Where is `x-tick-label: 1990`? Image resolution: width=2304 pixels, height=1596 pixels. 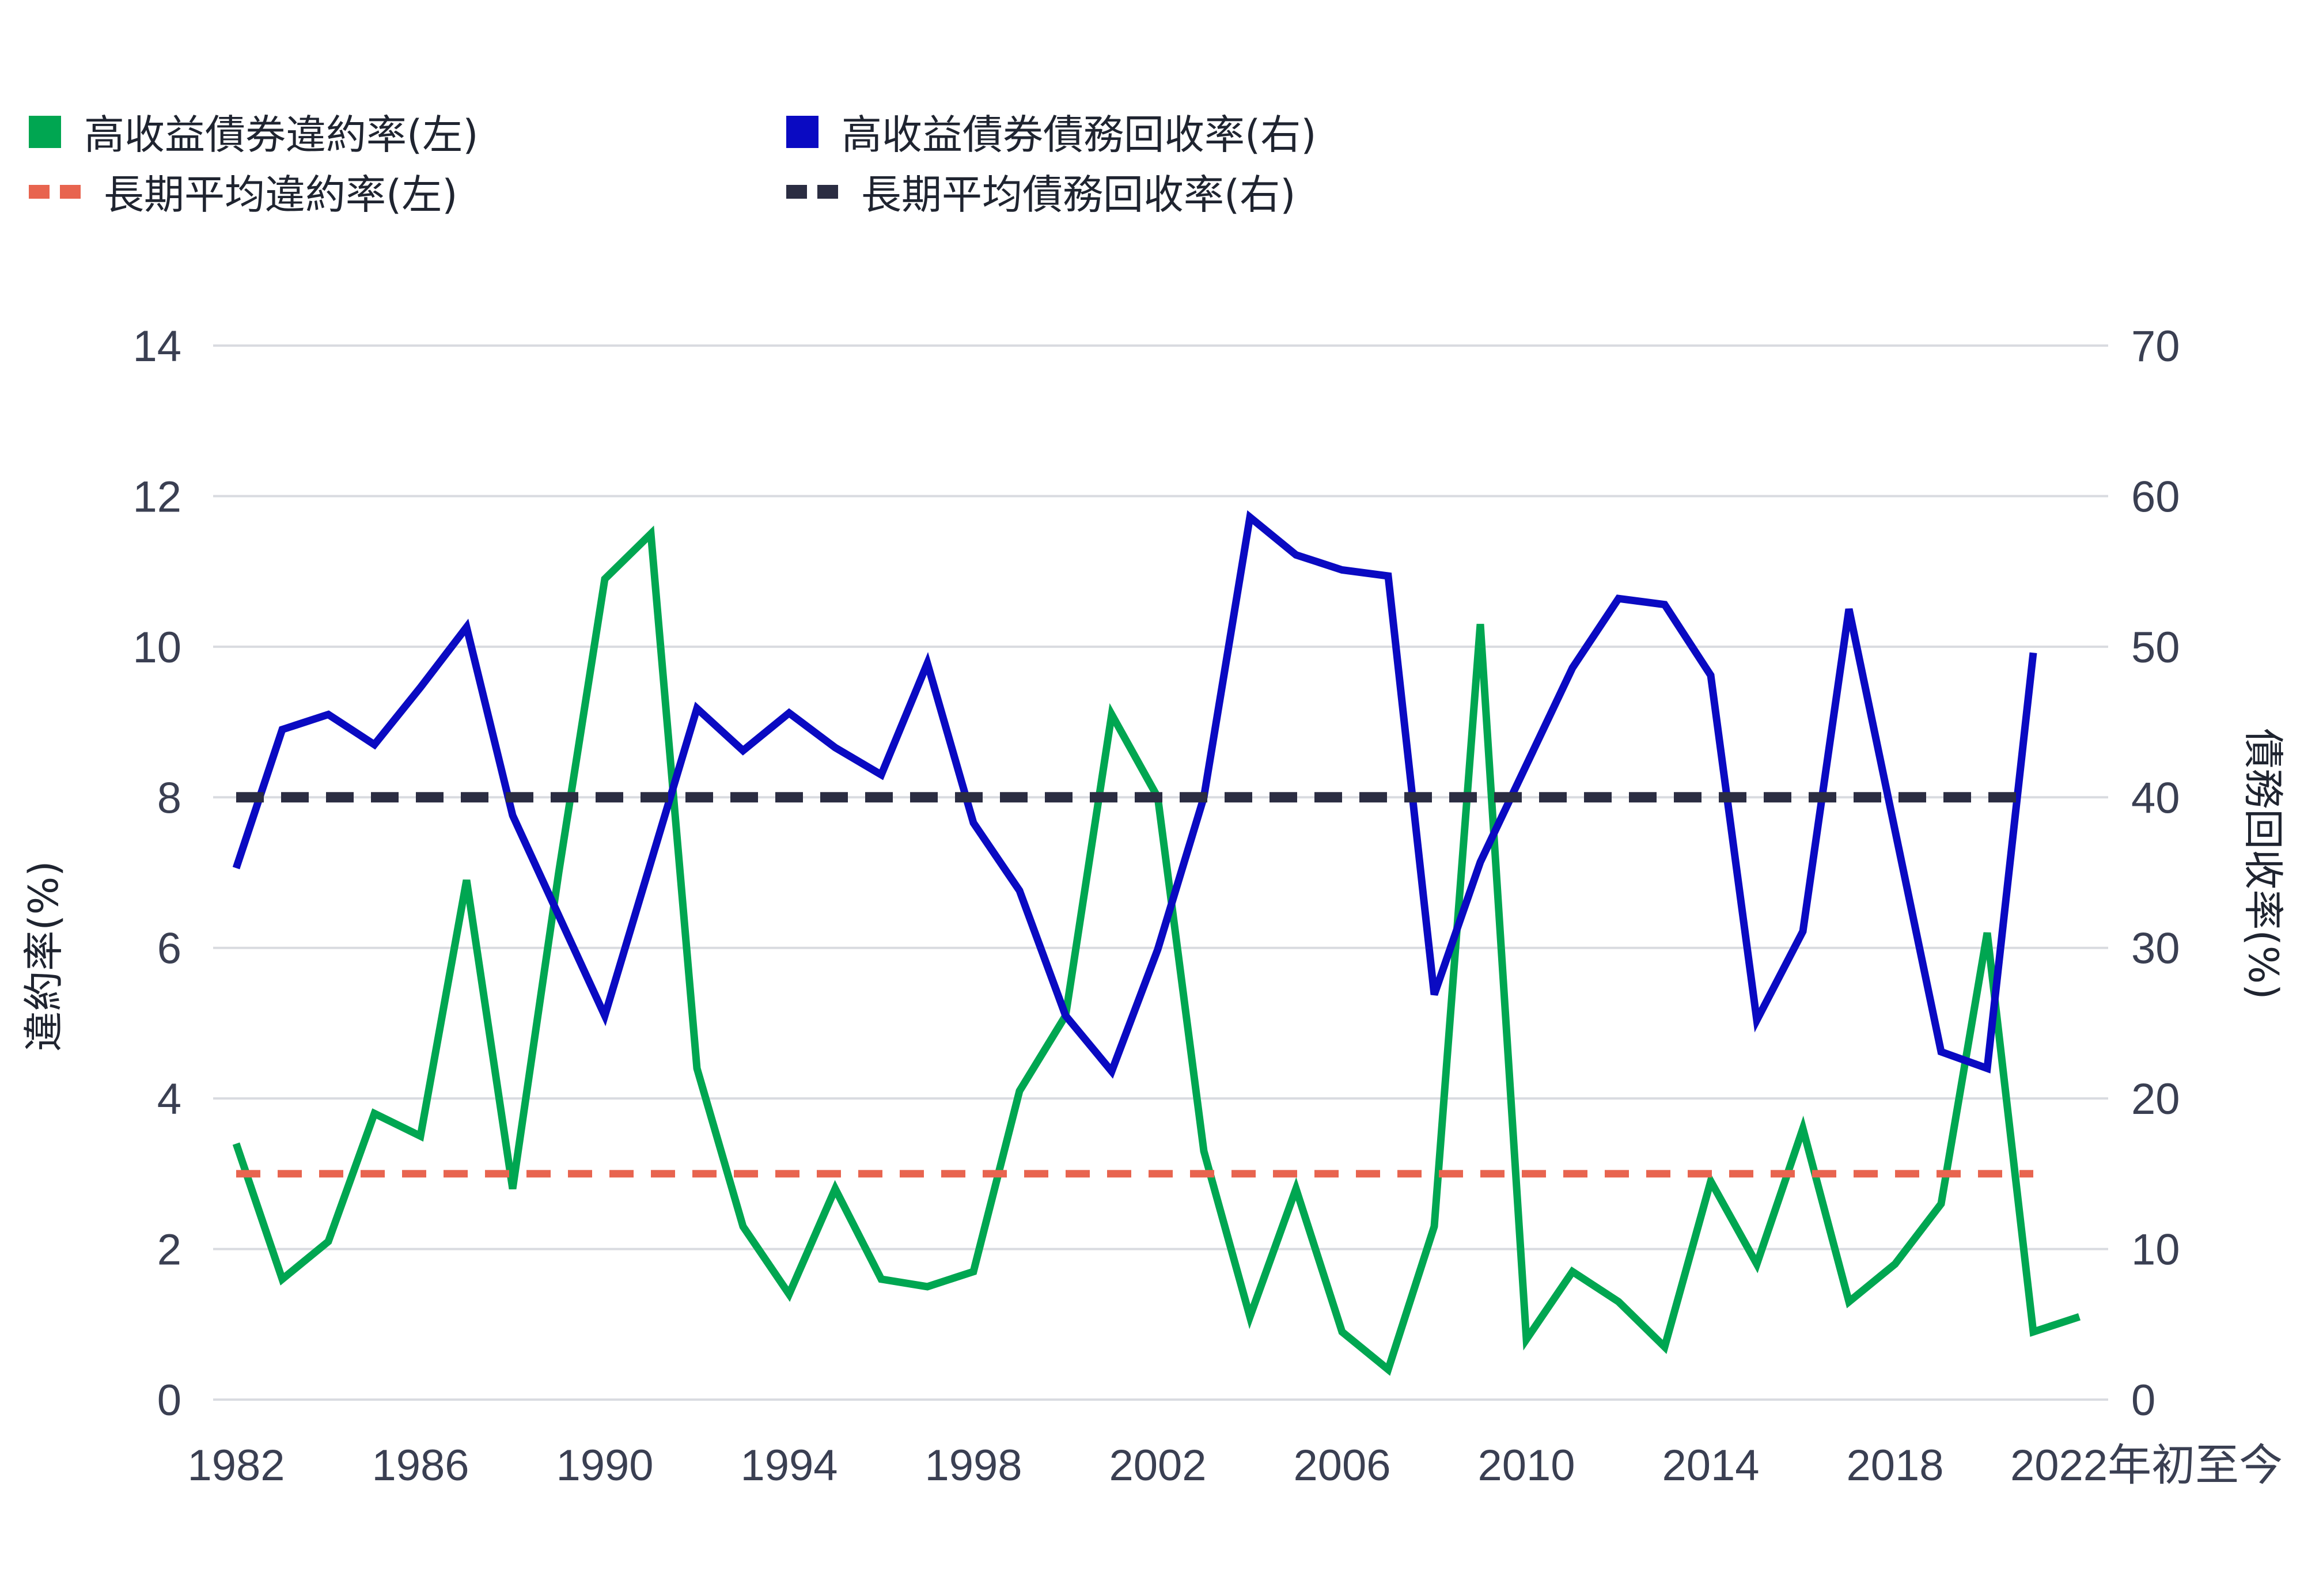 x-tick-label: 1990 is located at coordinates (604, 1465).